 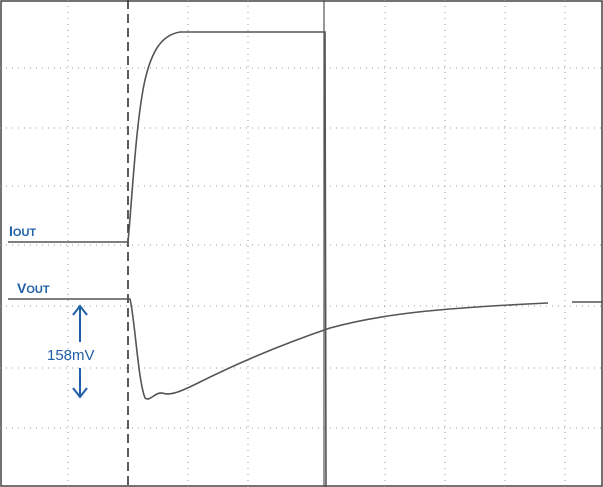 What do you see at coordinates (80, 323) in the screenshot?
I see `arrow-up` at bounding box center [80, 323].